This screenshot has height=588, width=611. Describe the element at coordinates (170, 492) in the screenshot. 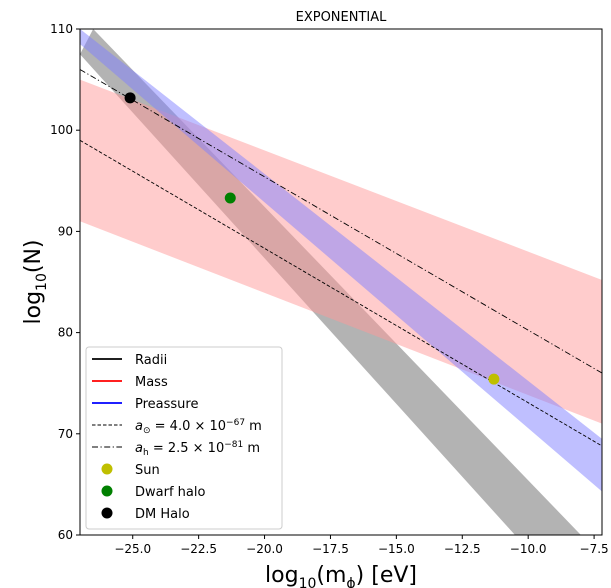

I see `legend-label: Dwarf halo` at that location.